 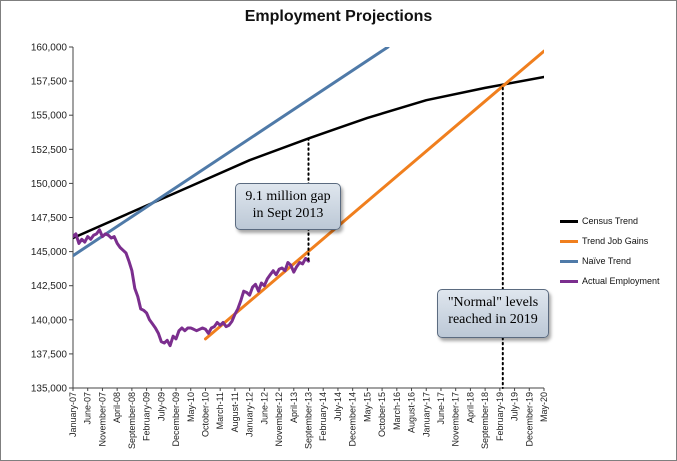 I want to click on x-tick-label: October-10, so click(x=205, y=414).